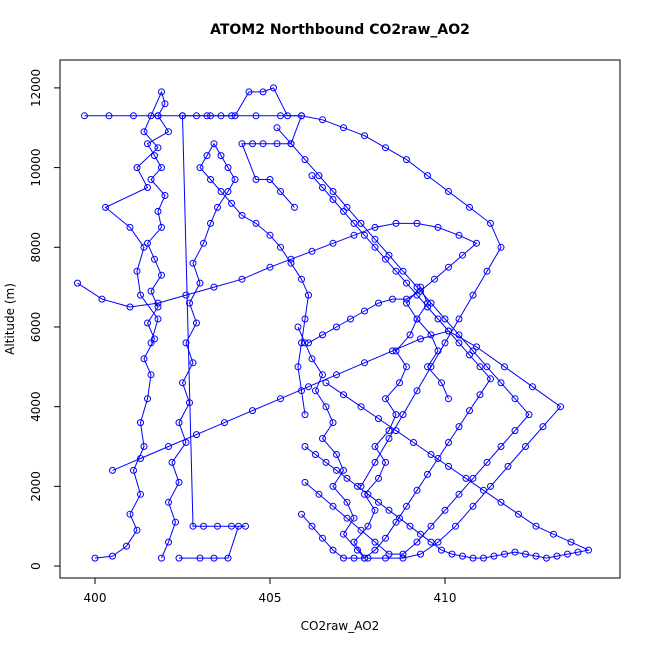 This screenshot has height=650, width=650. What do you see at coordinates (340, 30) in the screenshot?
I see `chart-title: ATOM2 Northbound CO2raw_AO2` at bounding box center [340, 30].